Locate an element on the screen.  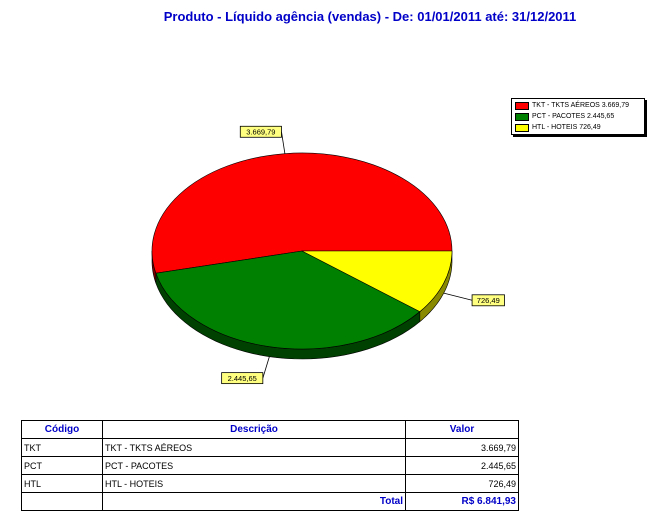
table-row: PCT PCT - PACOTES 2.445,65 is located at coordinates (270, 465).